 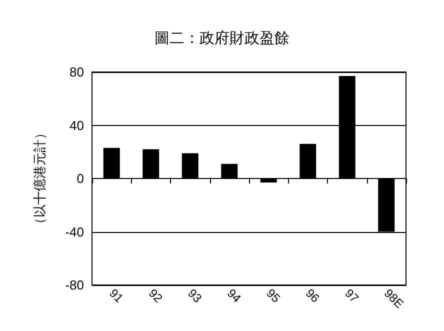 What do you see at coordinates (274, 296) in the screenshot?
I see `x-tick-label: 95` at bounding box center [274, 296].